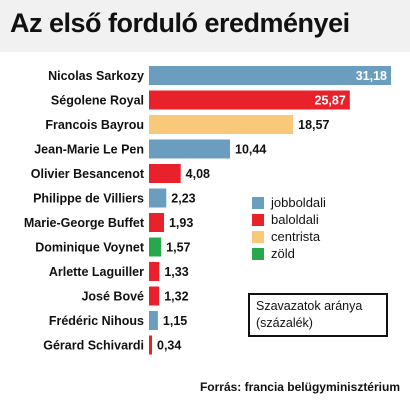 This screenshot has width=410, height=405. Describe the element at coordinates (112, 297) in the screenshot. I see `category-label: José Bové` at that location.